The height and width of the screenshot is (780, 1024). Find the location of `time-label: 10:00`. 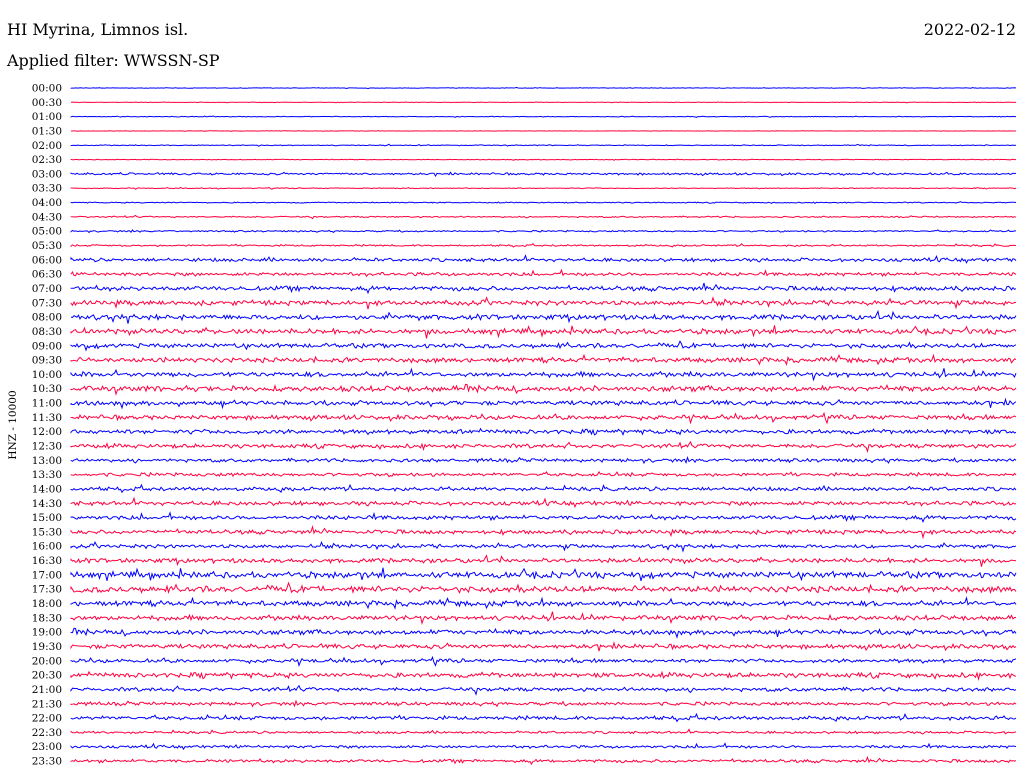

time-label: 10:00 is located at coordinates (47, 375).